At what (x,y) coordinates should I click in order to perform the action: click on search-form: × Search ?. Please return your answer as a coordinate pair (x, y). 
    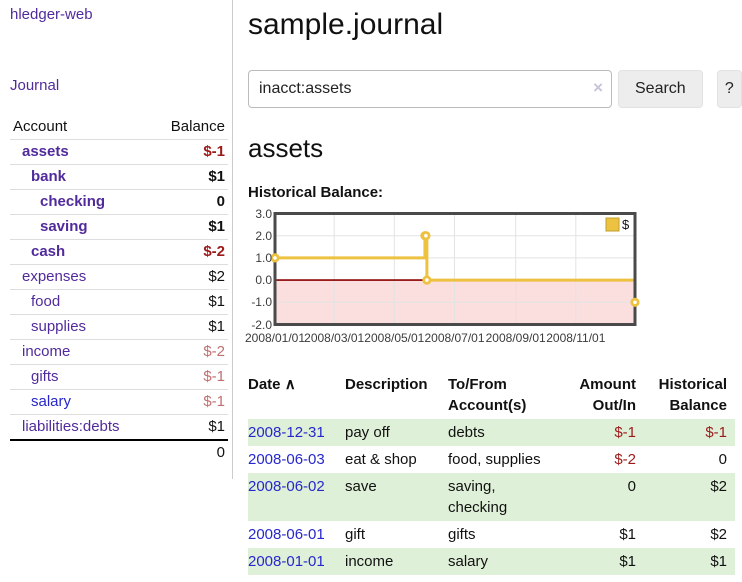
    Looking at the image, I should click on (495, 89).